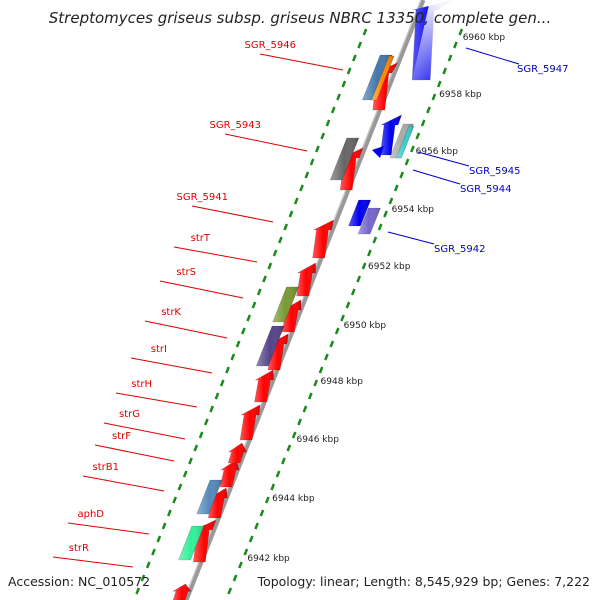 The height and width of the screenshot is (600, 600). I want to click on gene-label: strR, so click(79, 548).